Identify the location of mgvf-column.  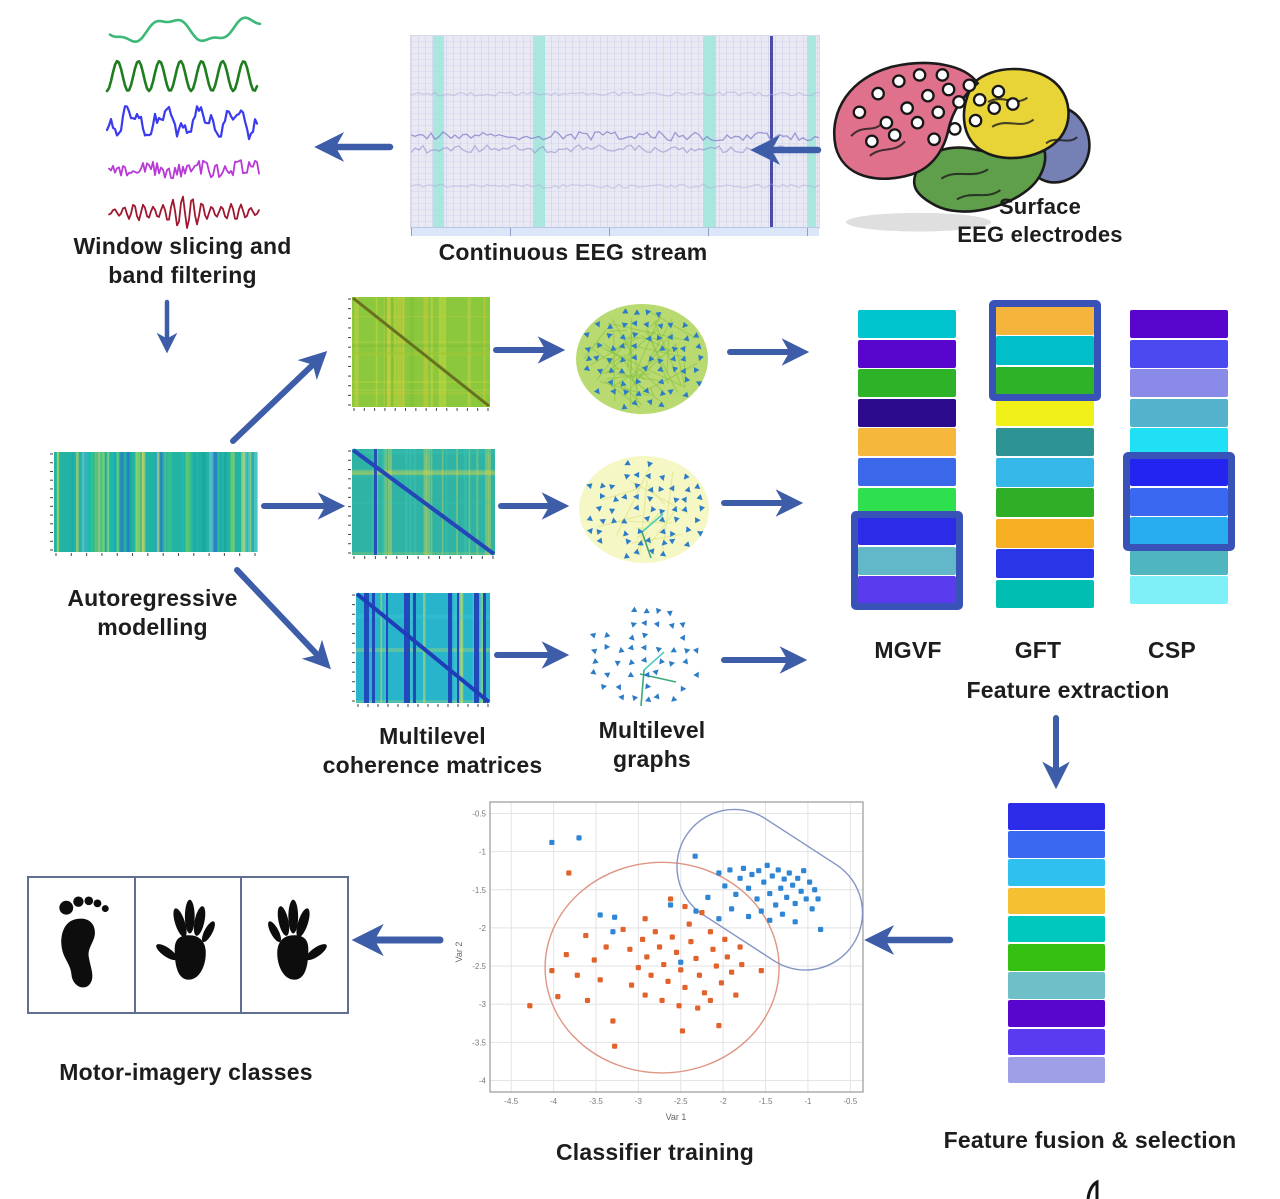
(907, 460).